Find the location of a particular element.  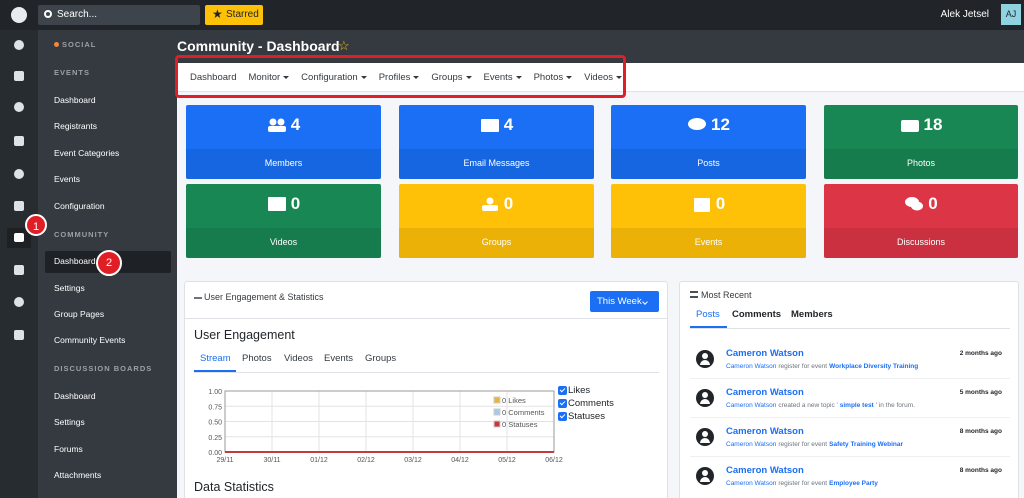

rail-active-icon is located at coordinates (19, 237).